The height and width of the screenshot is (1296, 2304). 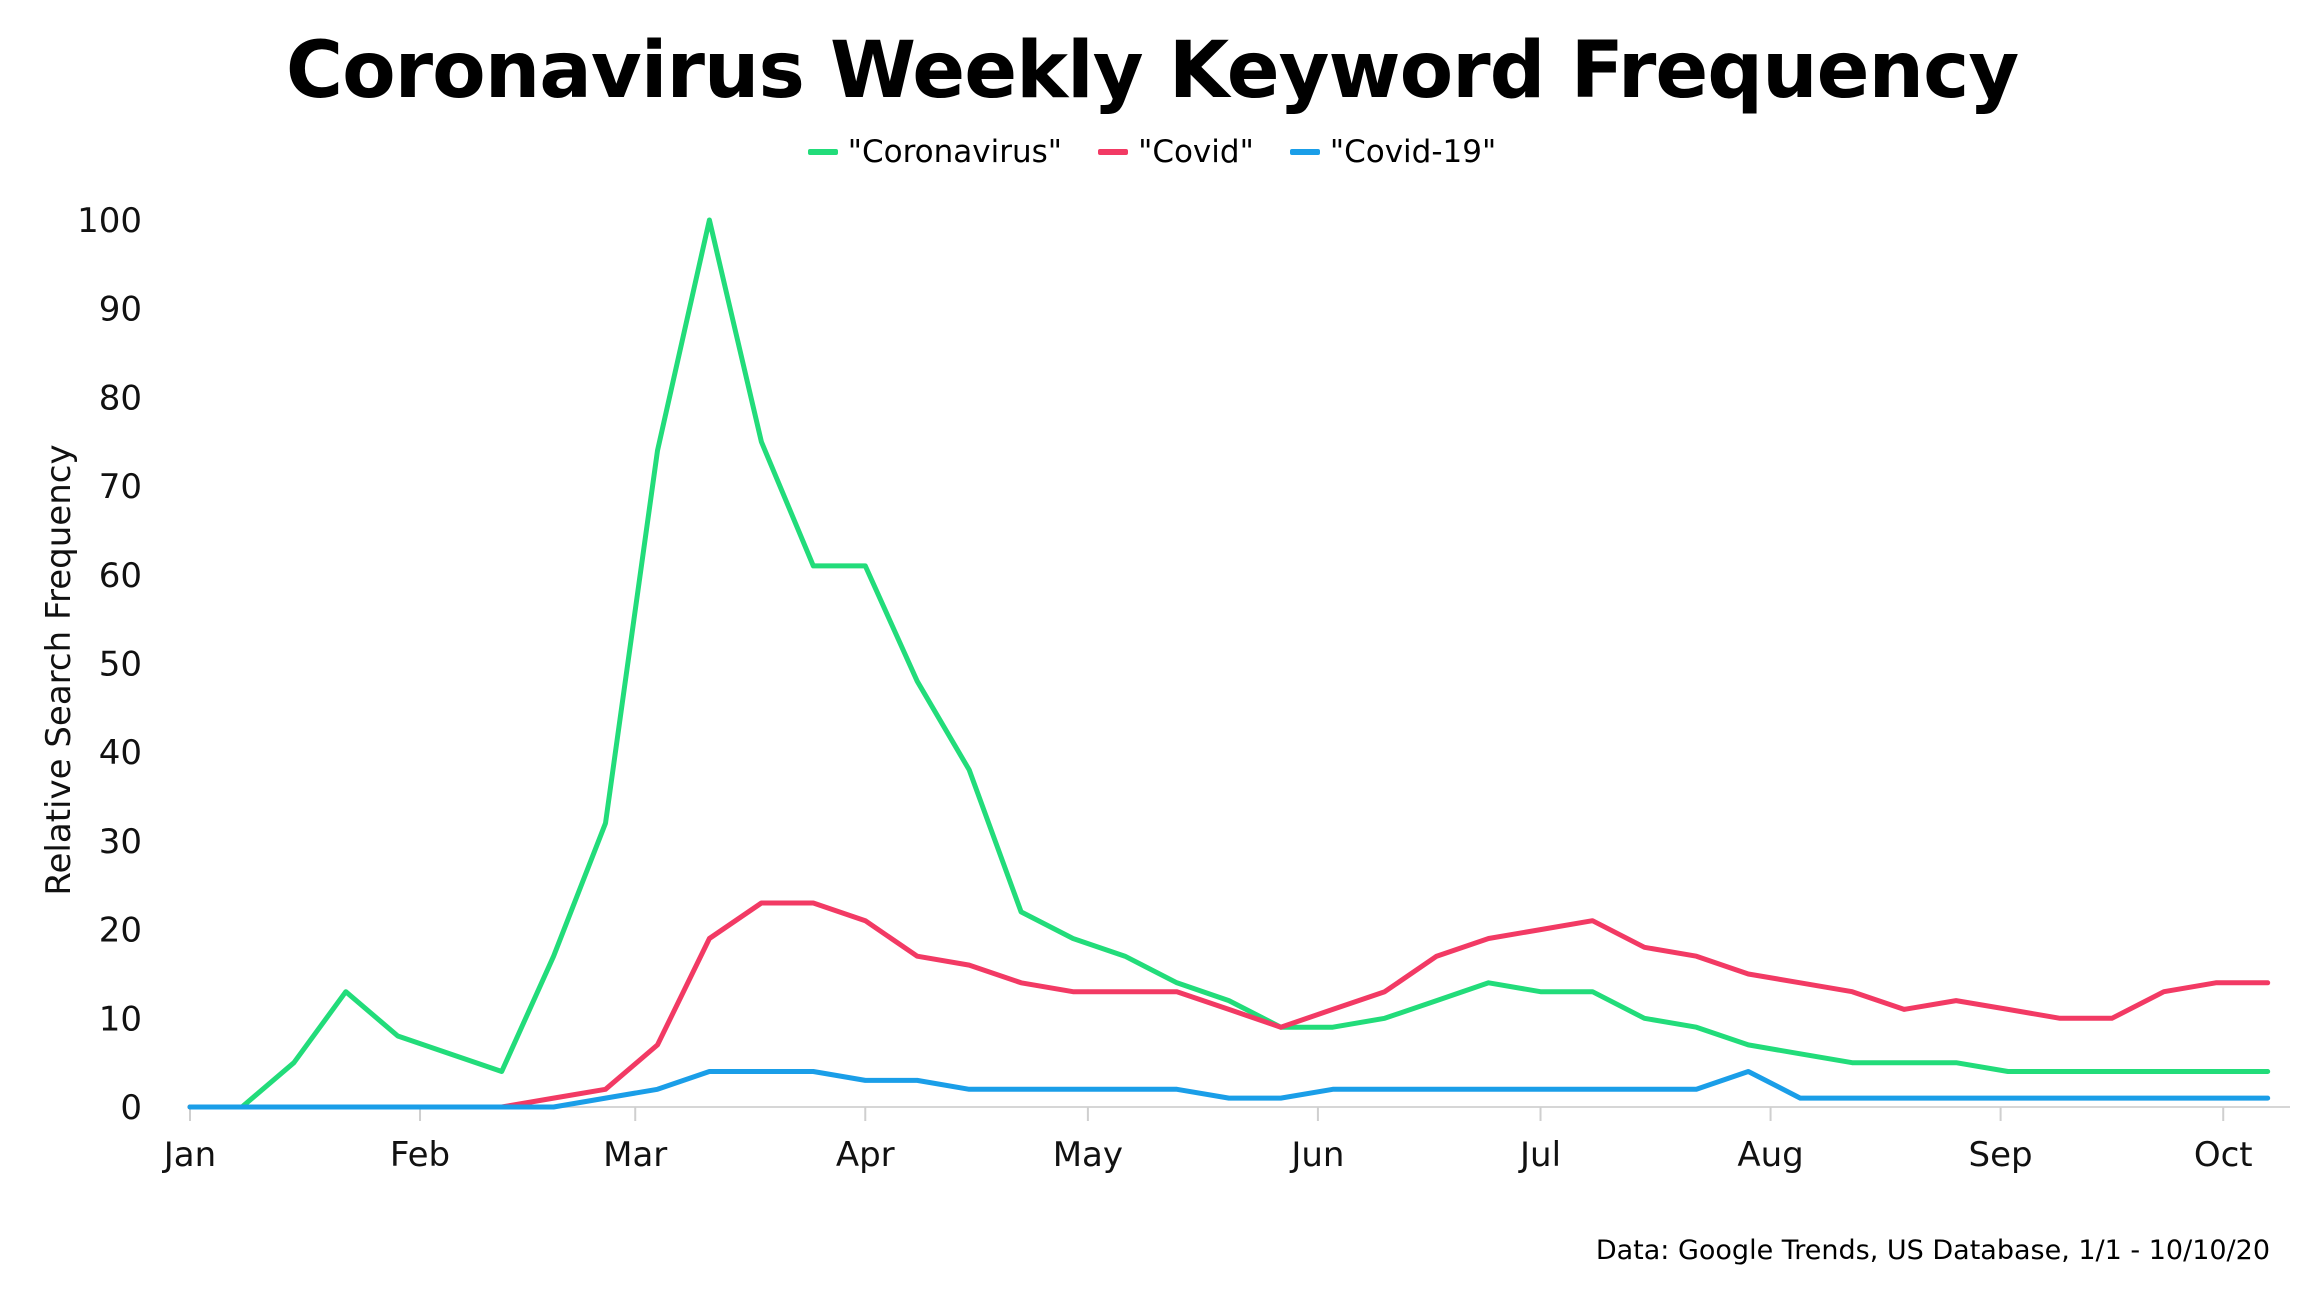 What do you see at coordinates (1316, 1155) in the screenshot?
I see `x-tick-label-jun: Jun` at bounding box center [1316, 1155].